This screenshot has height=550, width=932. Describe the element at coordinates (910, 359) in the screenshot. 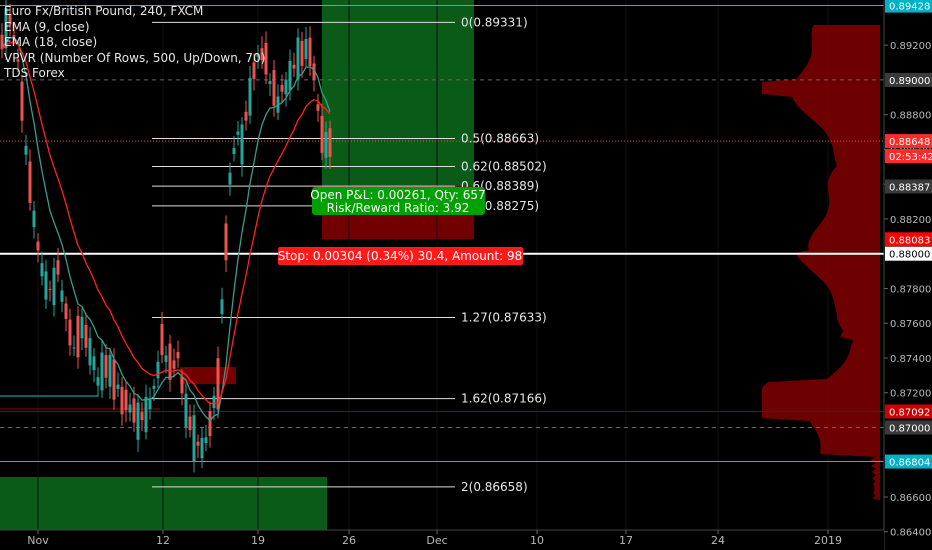

I see `price-tick-label: 0.87400` at that location.